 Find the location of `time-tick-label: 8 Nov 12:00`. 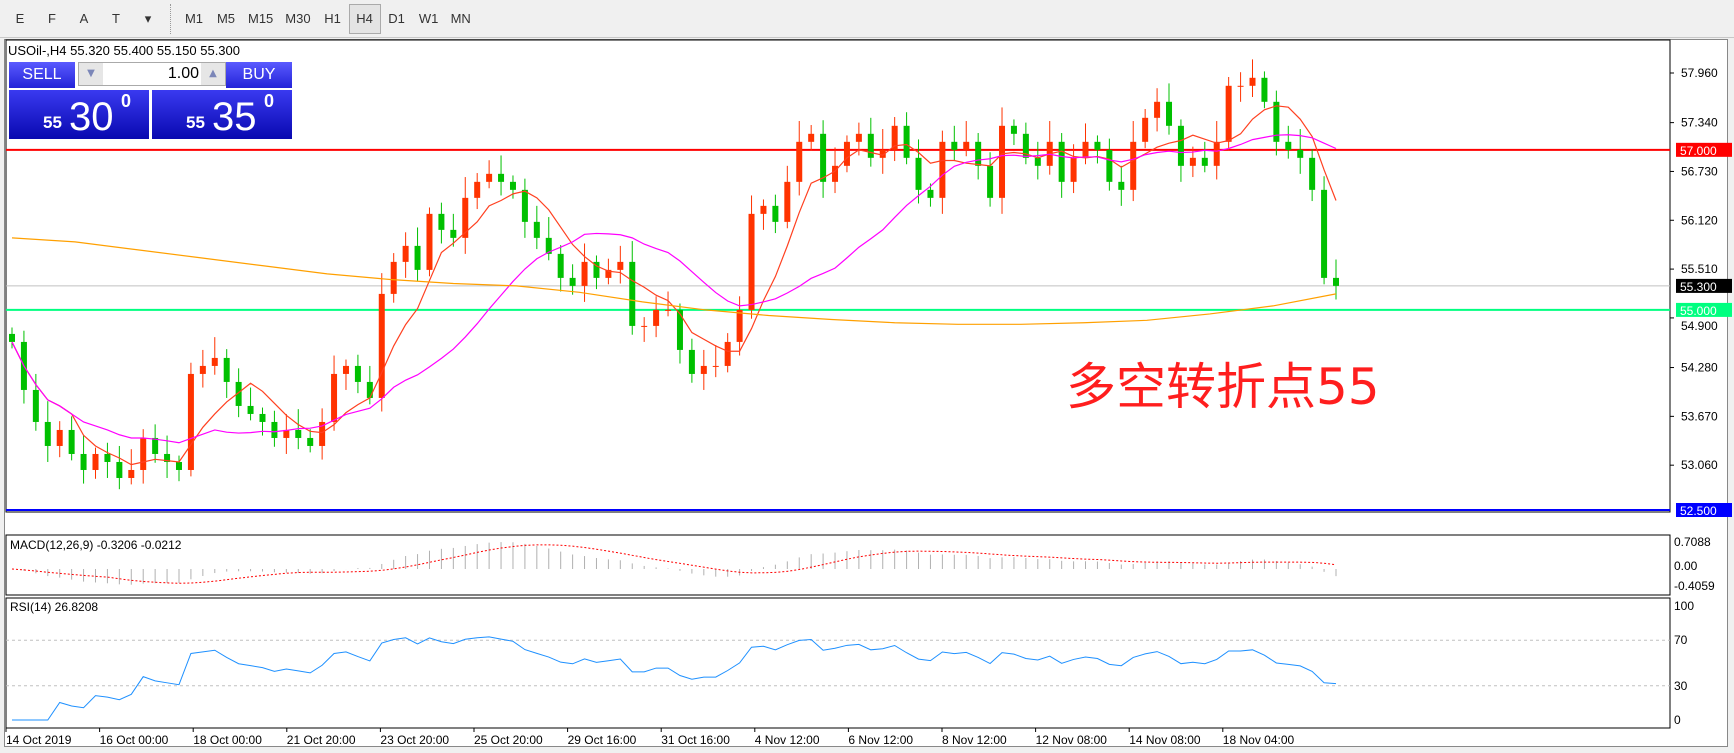

time-tick-label: 8 Nov 12:00 is located at coordinates (974, 740).